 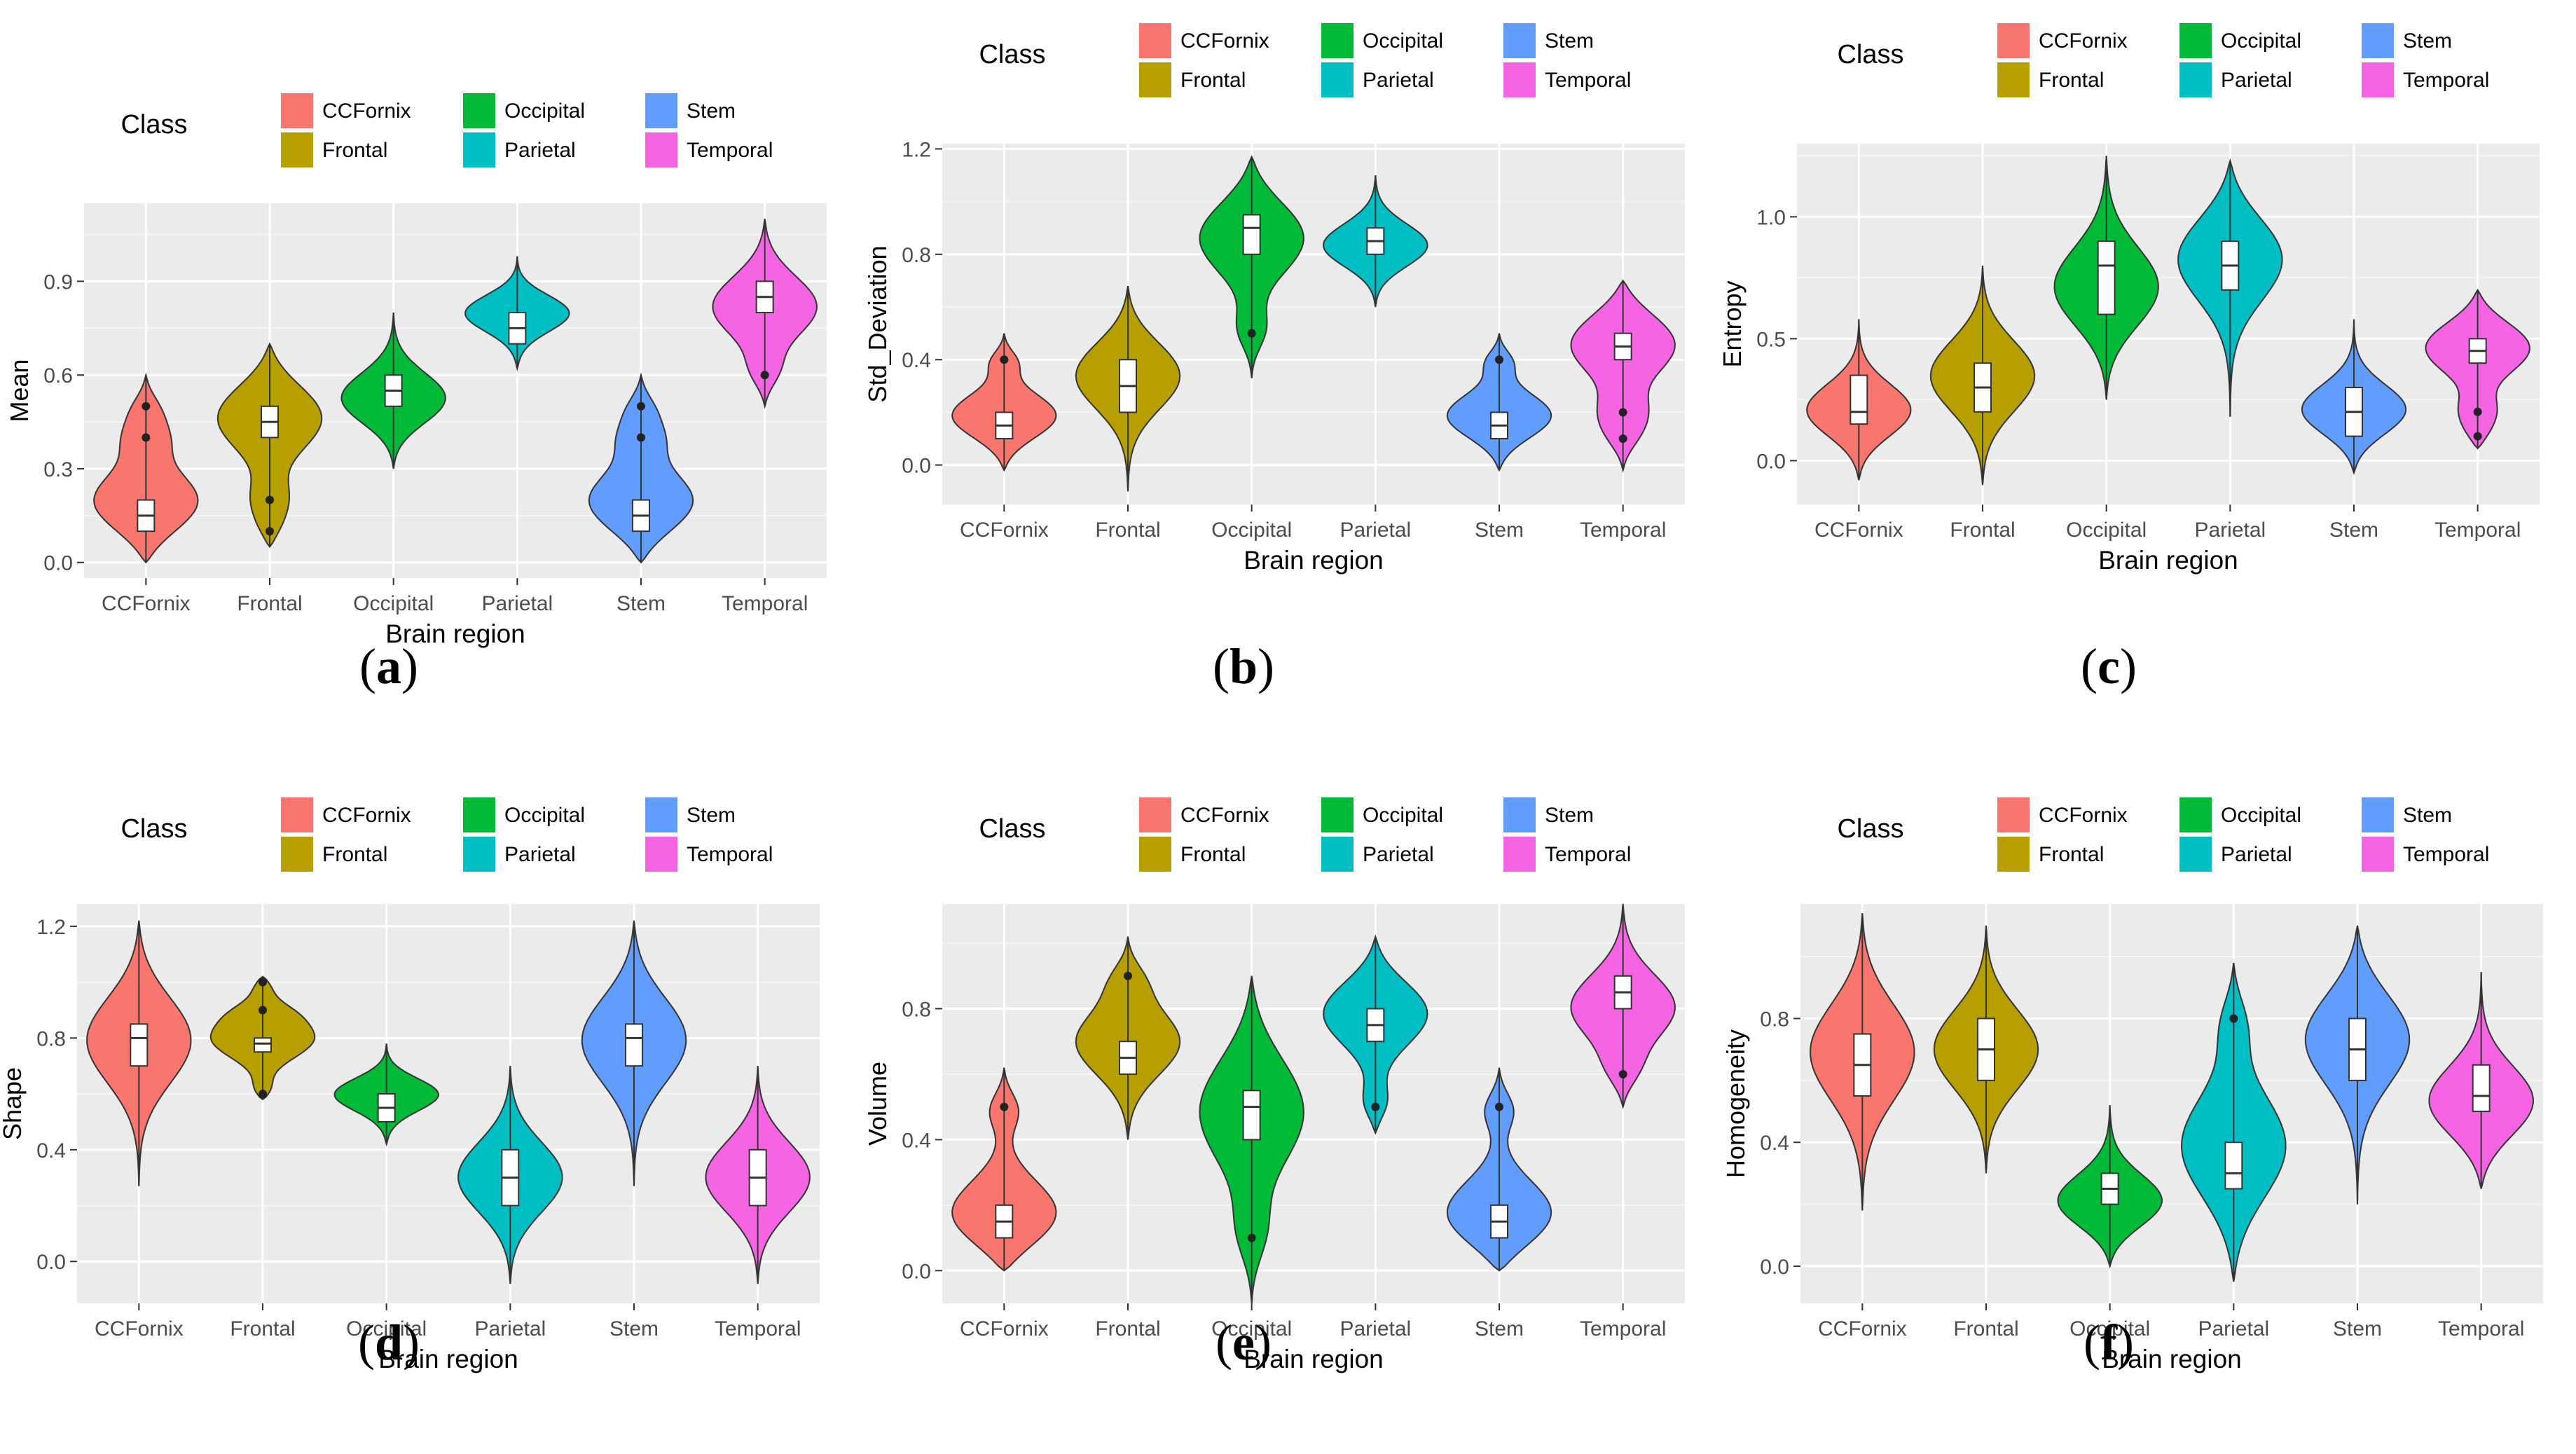 What do you see at coordinates (1771, 339) in the screenshot?
I see `y-tick-label: 0.5` at bounding box center [1771, 339].